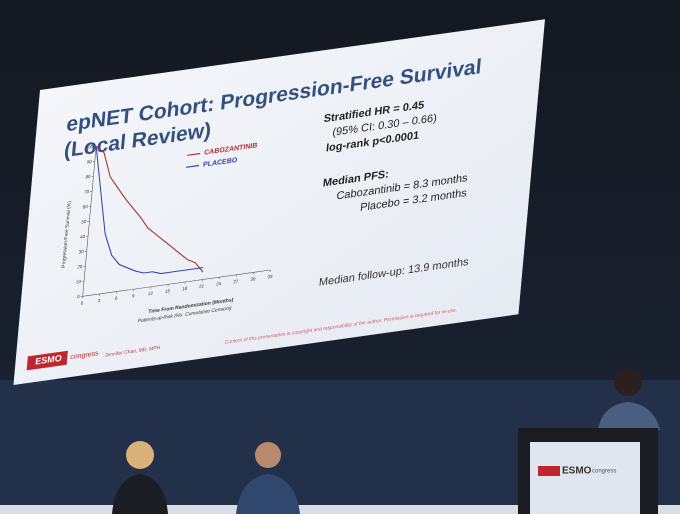 This screenshot has width=680, height=514. What do you see at coordinates (116, 298) in the screenshot?
I see `x-tick-label: 6` at bounding box center [116, 298].